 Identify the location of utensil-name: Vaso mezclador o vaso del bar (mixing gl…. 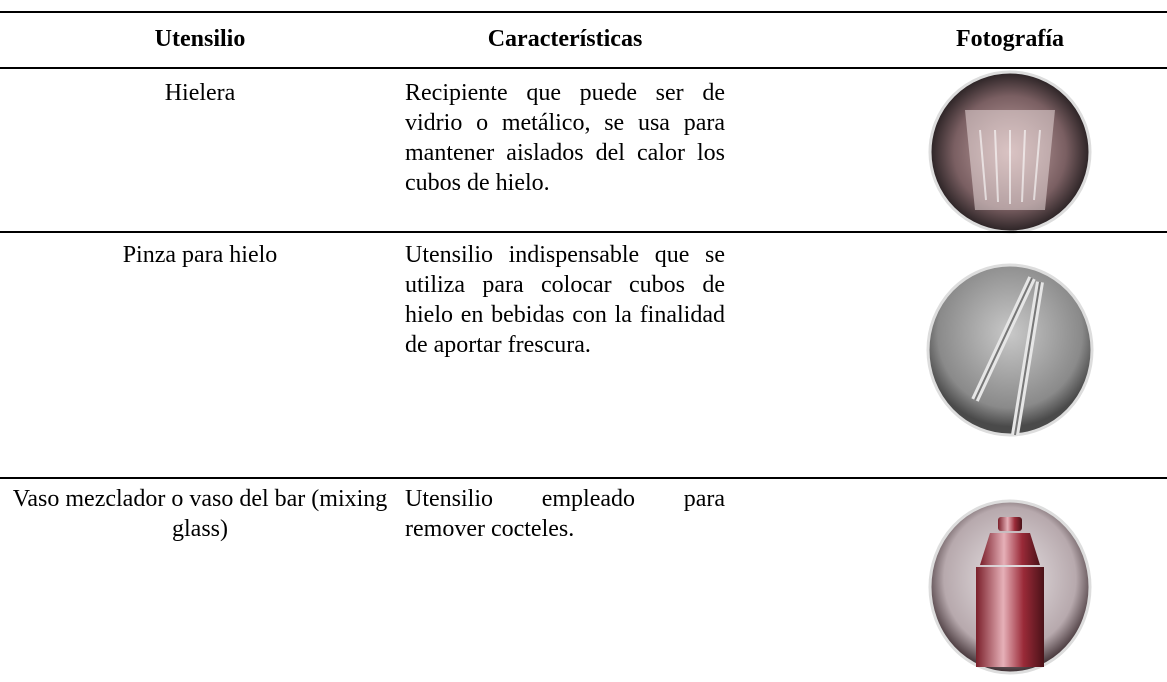
(200, 514).